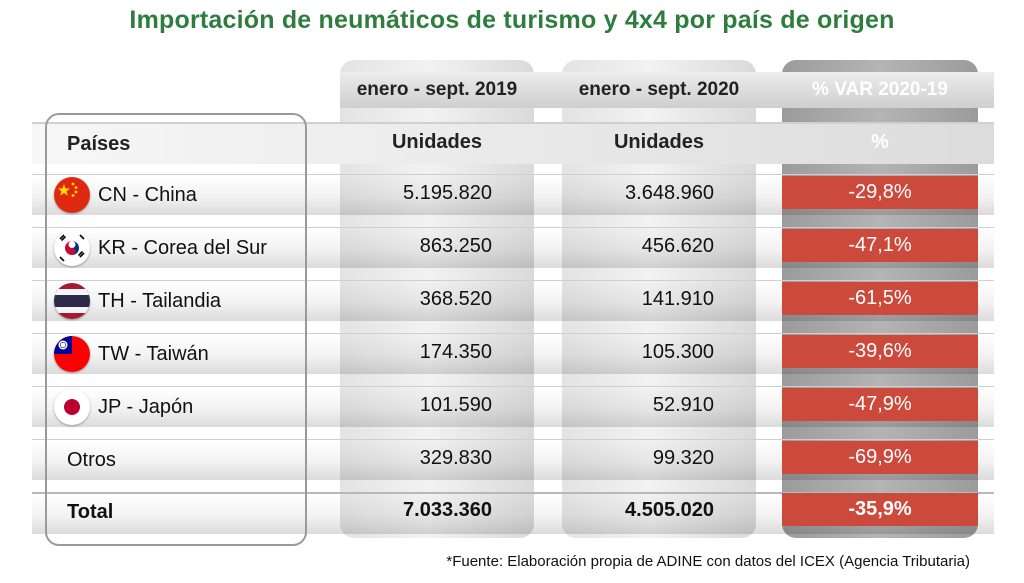 This screenshot has width=1024, height=583. What do you see at coordinates (659, 89) in the screenshot?
I see `period-2020-header: enero - sept. 2020` at bounding box center [659, 89].